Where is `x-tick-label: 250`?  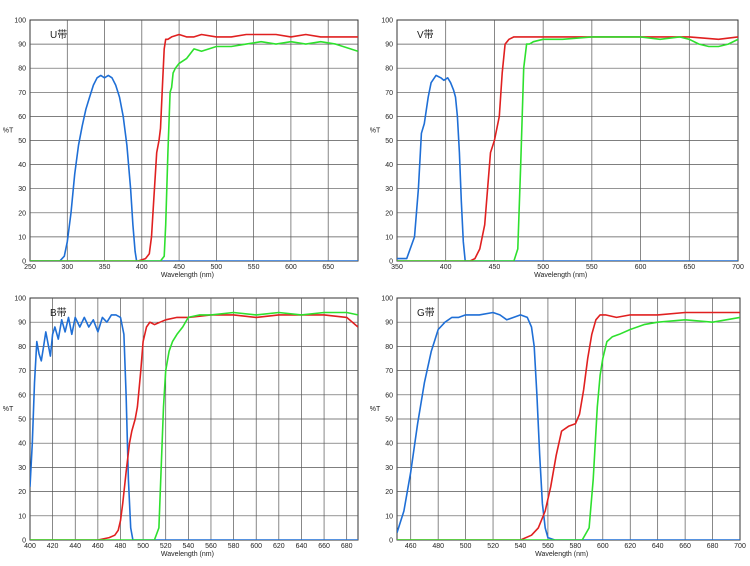 x-tick-label: 250 is located at coordinates (30, 267).